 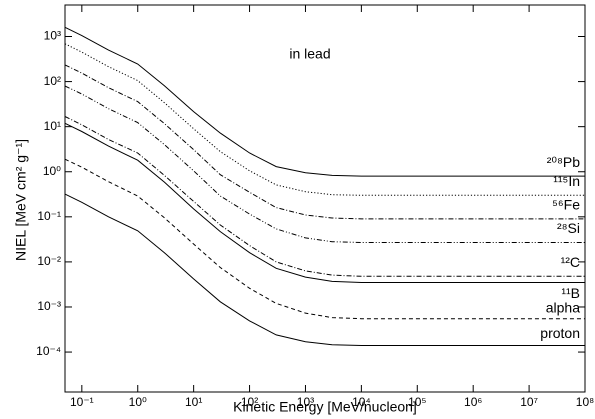 I want to click on y-tick-label: 10², so click(x=52, y=81).